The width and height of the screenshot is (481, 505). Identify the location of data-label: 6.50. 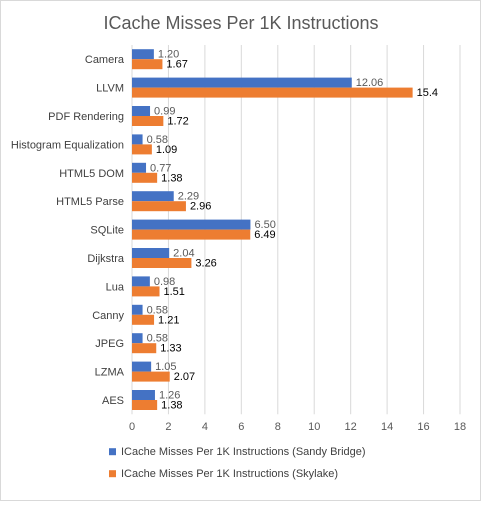
(264, 225).